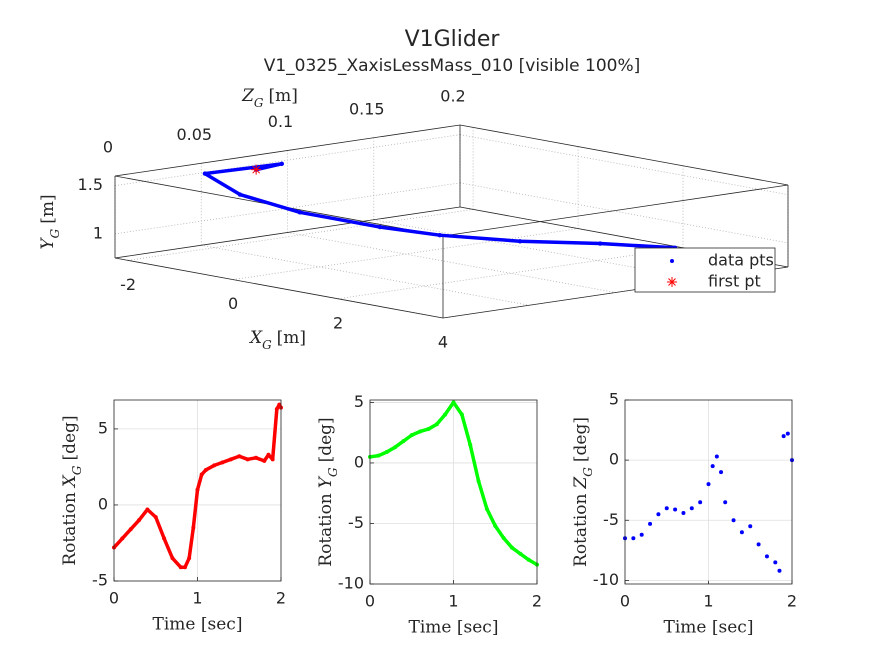 This screenshot has height=656, width=875. Describe the element at coordinates (734, 281) in the screenshot. I see `legend-label: first pt` at that location.